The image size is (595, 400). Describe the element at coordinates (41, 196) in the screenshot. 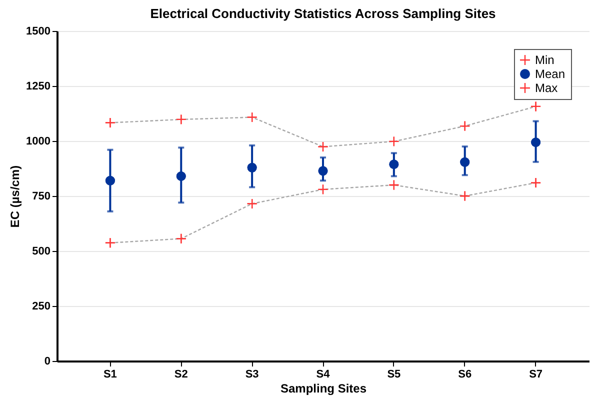

I see `y-tick-label: 750` at that location.